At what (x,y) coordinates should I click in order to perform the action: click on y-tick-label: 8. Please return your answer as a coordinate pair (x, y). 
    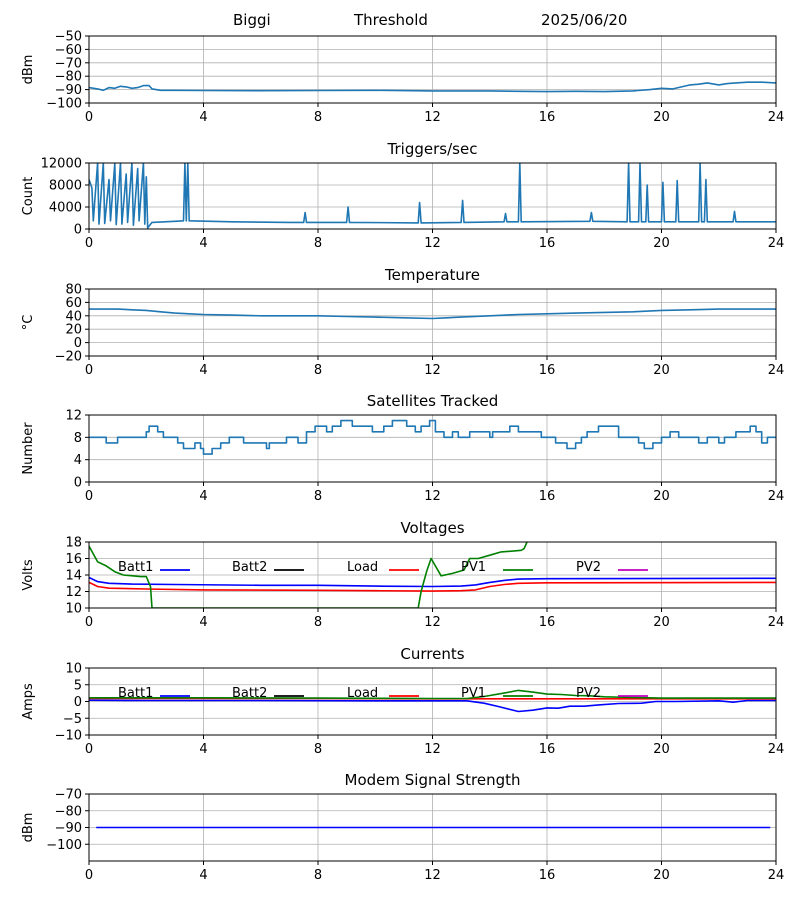
    Looking at the image, I should click on (78, 438).